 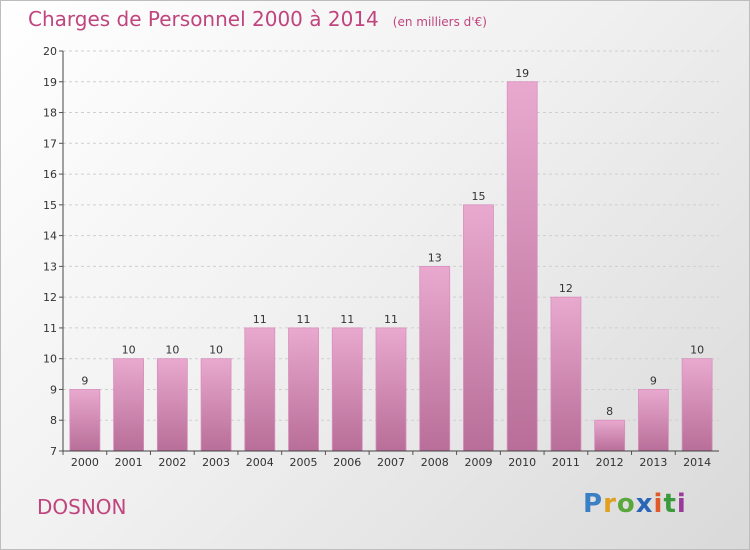 What do you see at coordinates (129, 462) in the screenshot?
I see `x-tick-label: 2001` at bounding box center [129, 462].